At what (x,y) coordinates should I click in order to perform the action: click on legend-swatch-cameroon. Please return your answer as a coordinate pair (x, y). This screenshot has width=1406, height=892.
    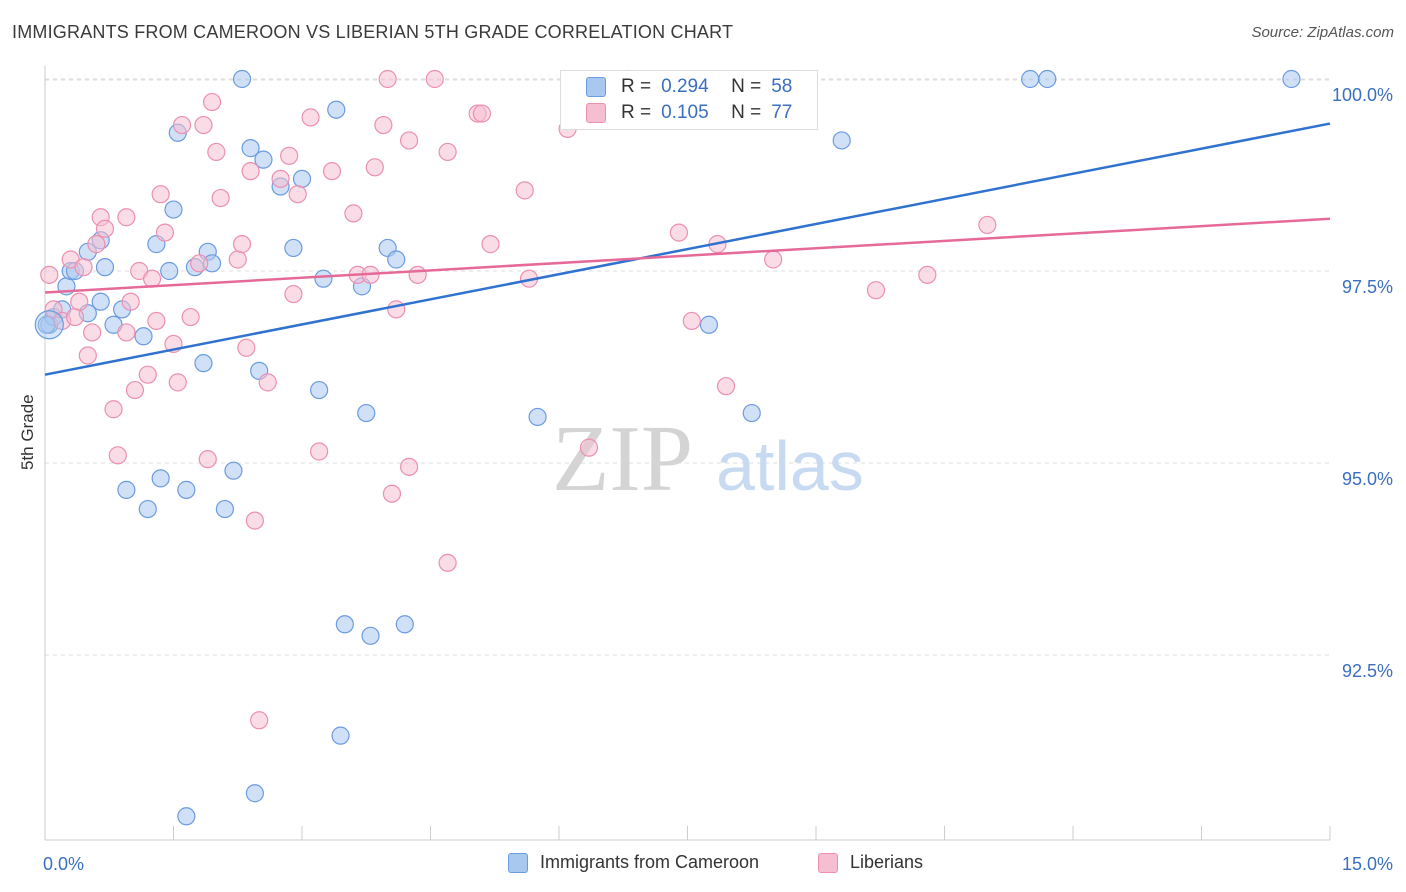
    Looking at the image, I should click on (518, 862).